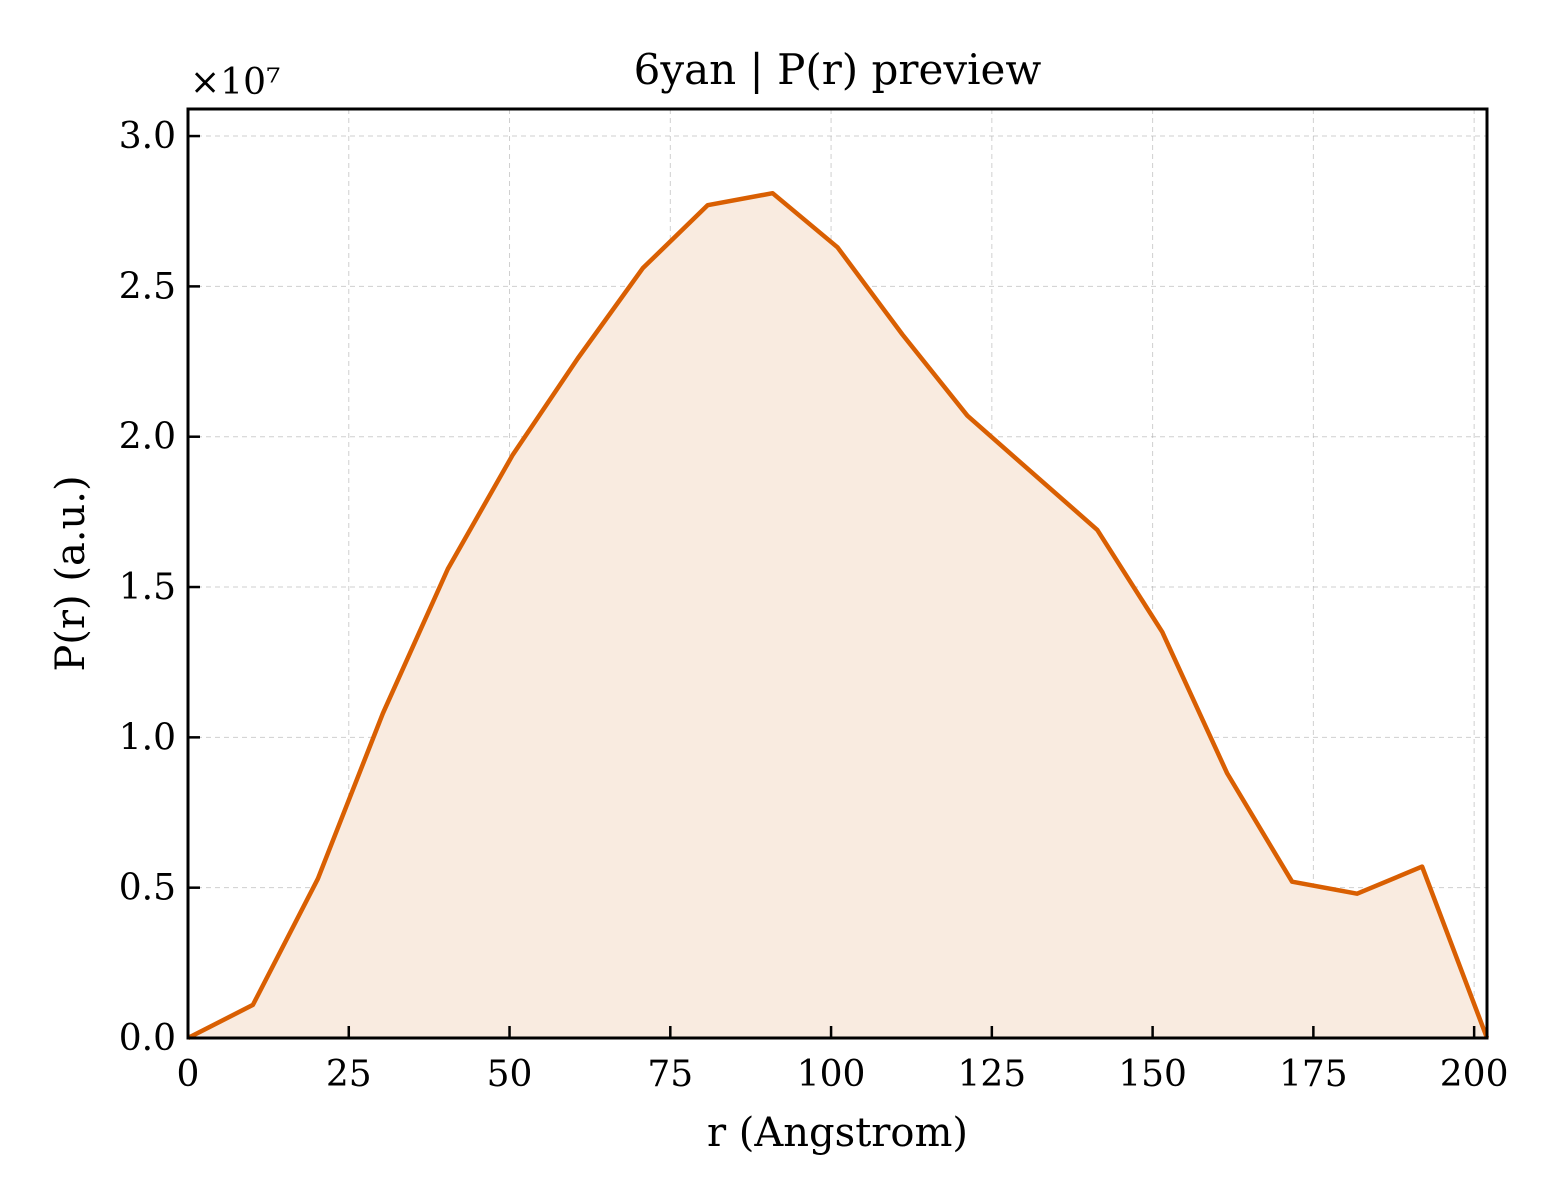 This screenshot has height=1200, width=1560. What do you see at coordinates (831, 1074) in the screenshot?
I see `x-tick-label: 100` at bounding box center [831, 1074].